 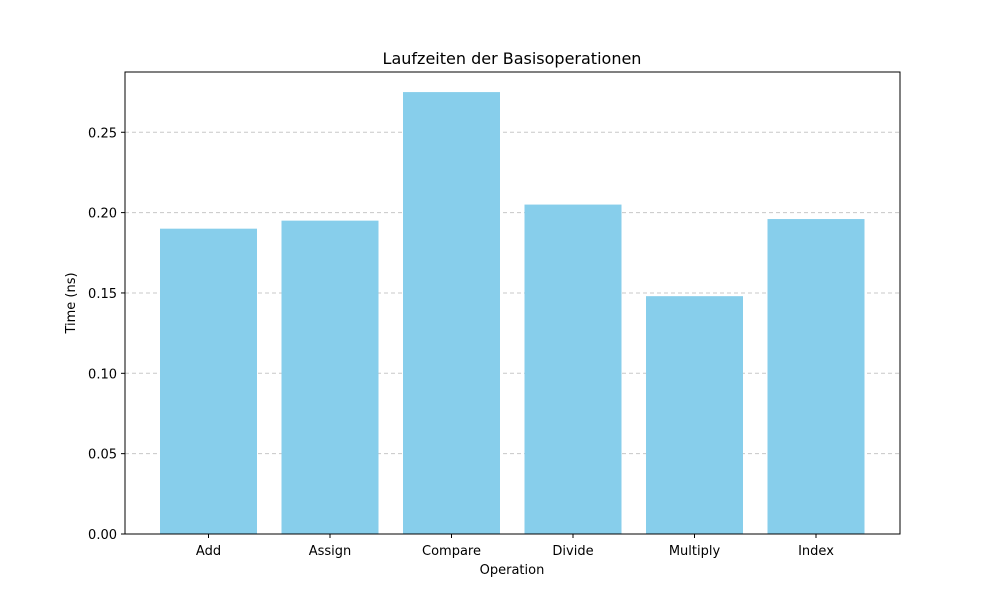 What do you see at coordinates (106, 334) in the screenshot?
I see `y-axis-ticks: 0.00 0.05 0.10 0.15 0.20 0.25` at bounding box center [106, 334].